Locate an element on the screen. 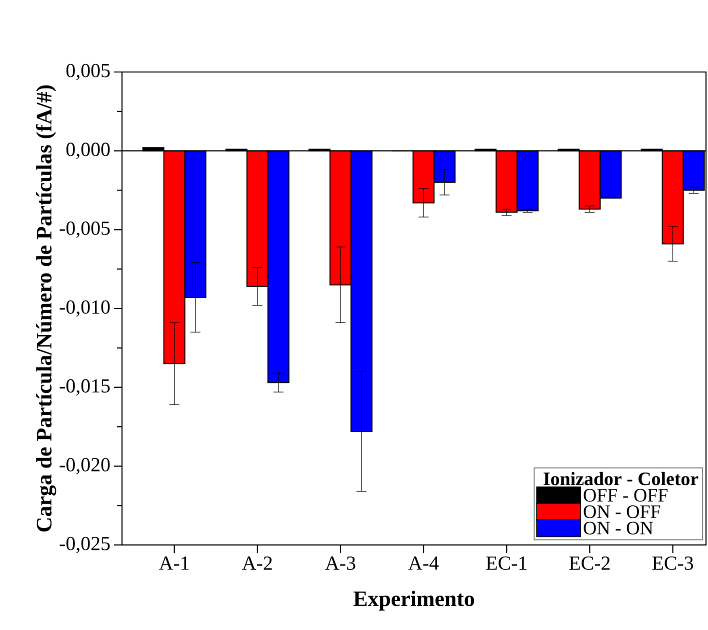 This screenshot has height=630, width=708. x-tick-label: EC-1 is located at coordinates (506, 563).